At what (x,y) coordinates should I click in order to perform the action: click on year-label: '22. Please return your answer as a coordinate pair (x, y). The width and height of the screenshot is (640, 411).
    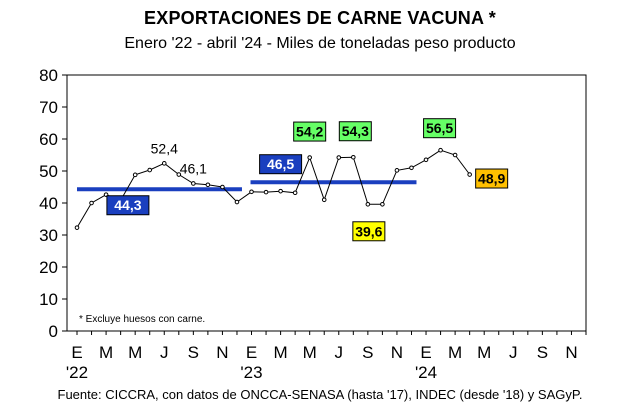
    Looking at the image, I should click on (77, 372).